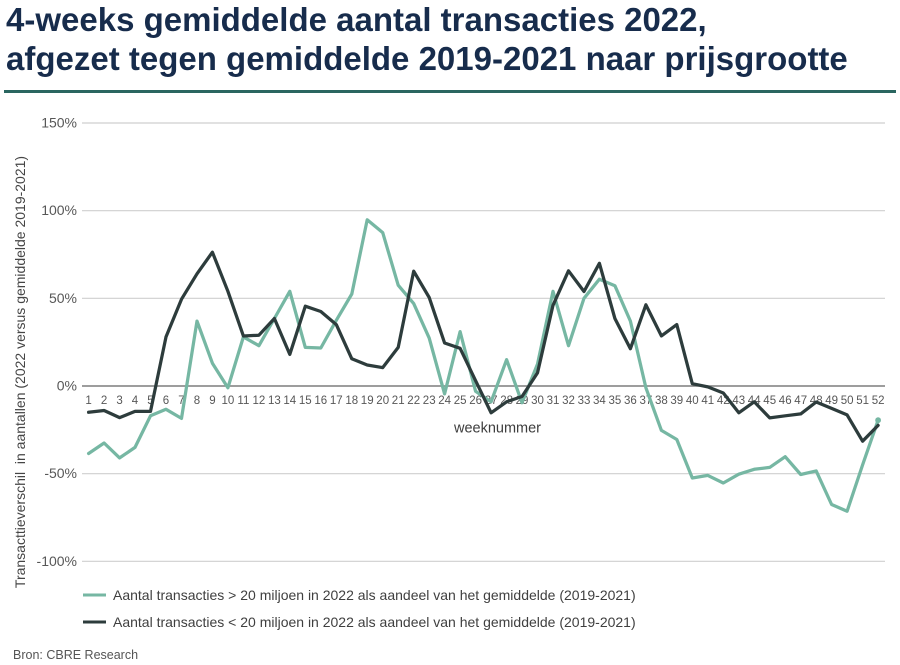  What do you see at coordinates (243, 401) in the screenshot?
I see `svg-text: 11` at bounding box center [243, 401].